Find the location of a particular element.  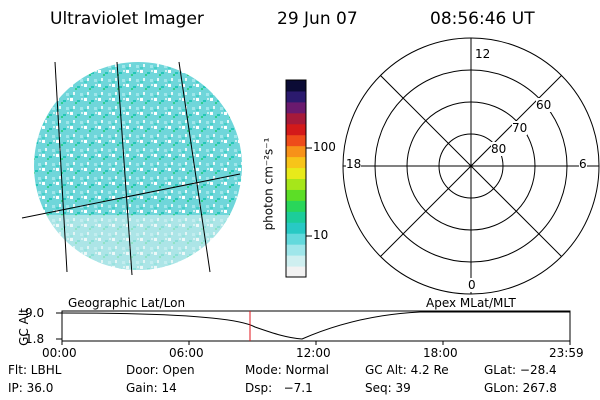

info-dsp: Dsp: −7.1 is located at coordinates (279, 388).